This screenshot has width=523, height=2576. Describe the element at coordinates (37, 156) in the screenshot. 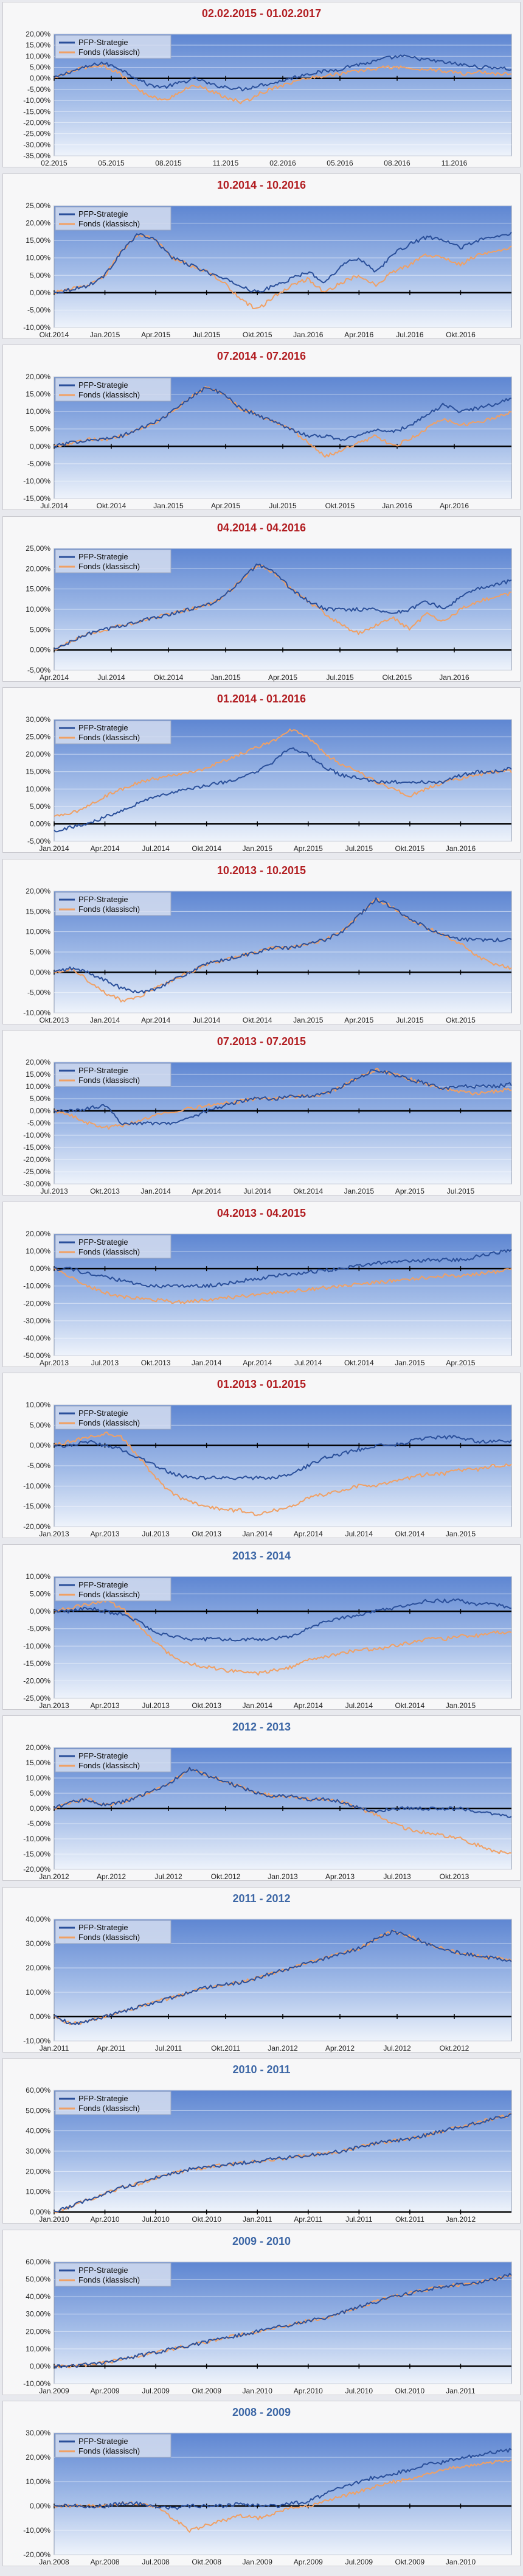

I see `y-tick-label: -35,00%` at that location.